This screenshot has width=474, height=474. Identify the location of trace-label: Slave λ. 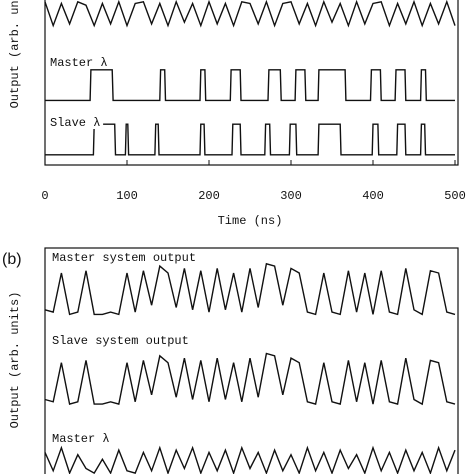
(75, 123).